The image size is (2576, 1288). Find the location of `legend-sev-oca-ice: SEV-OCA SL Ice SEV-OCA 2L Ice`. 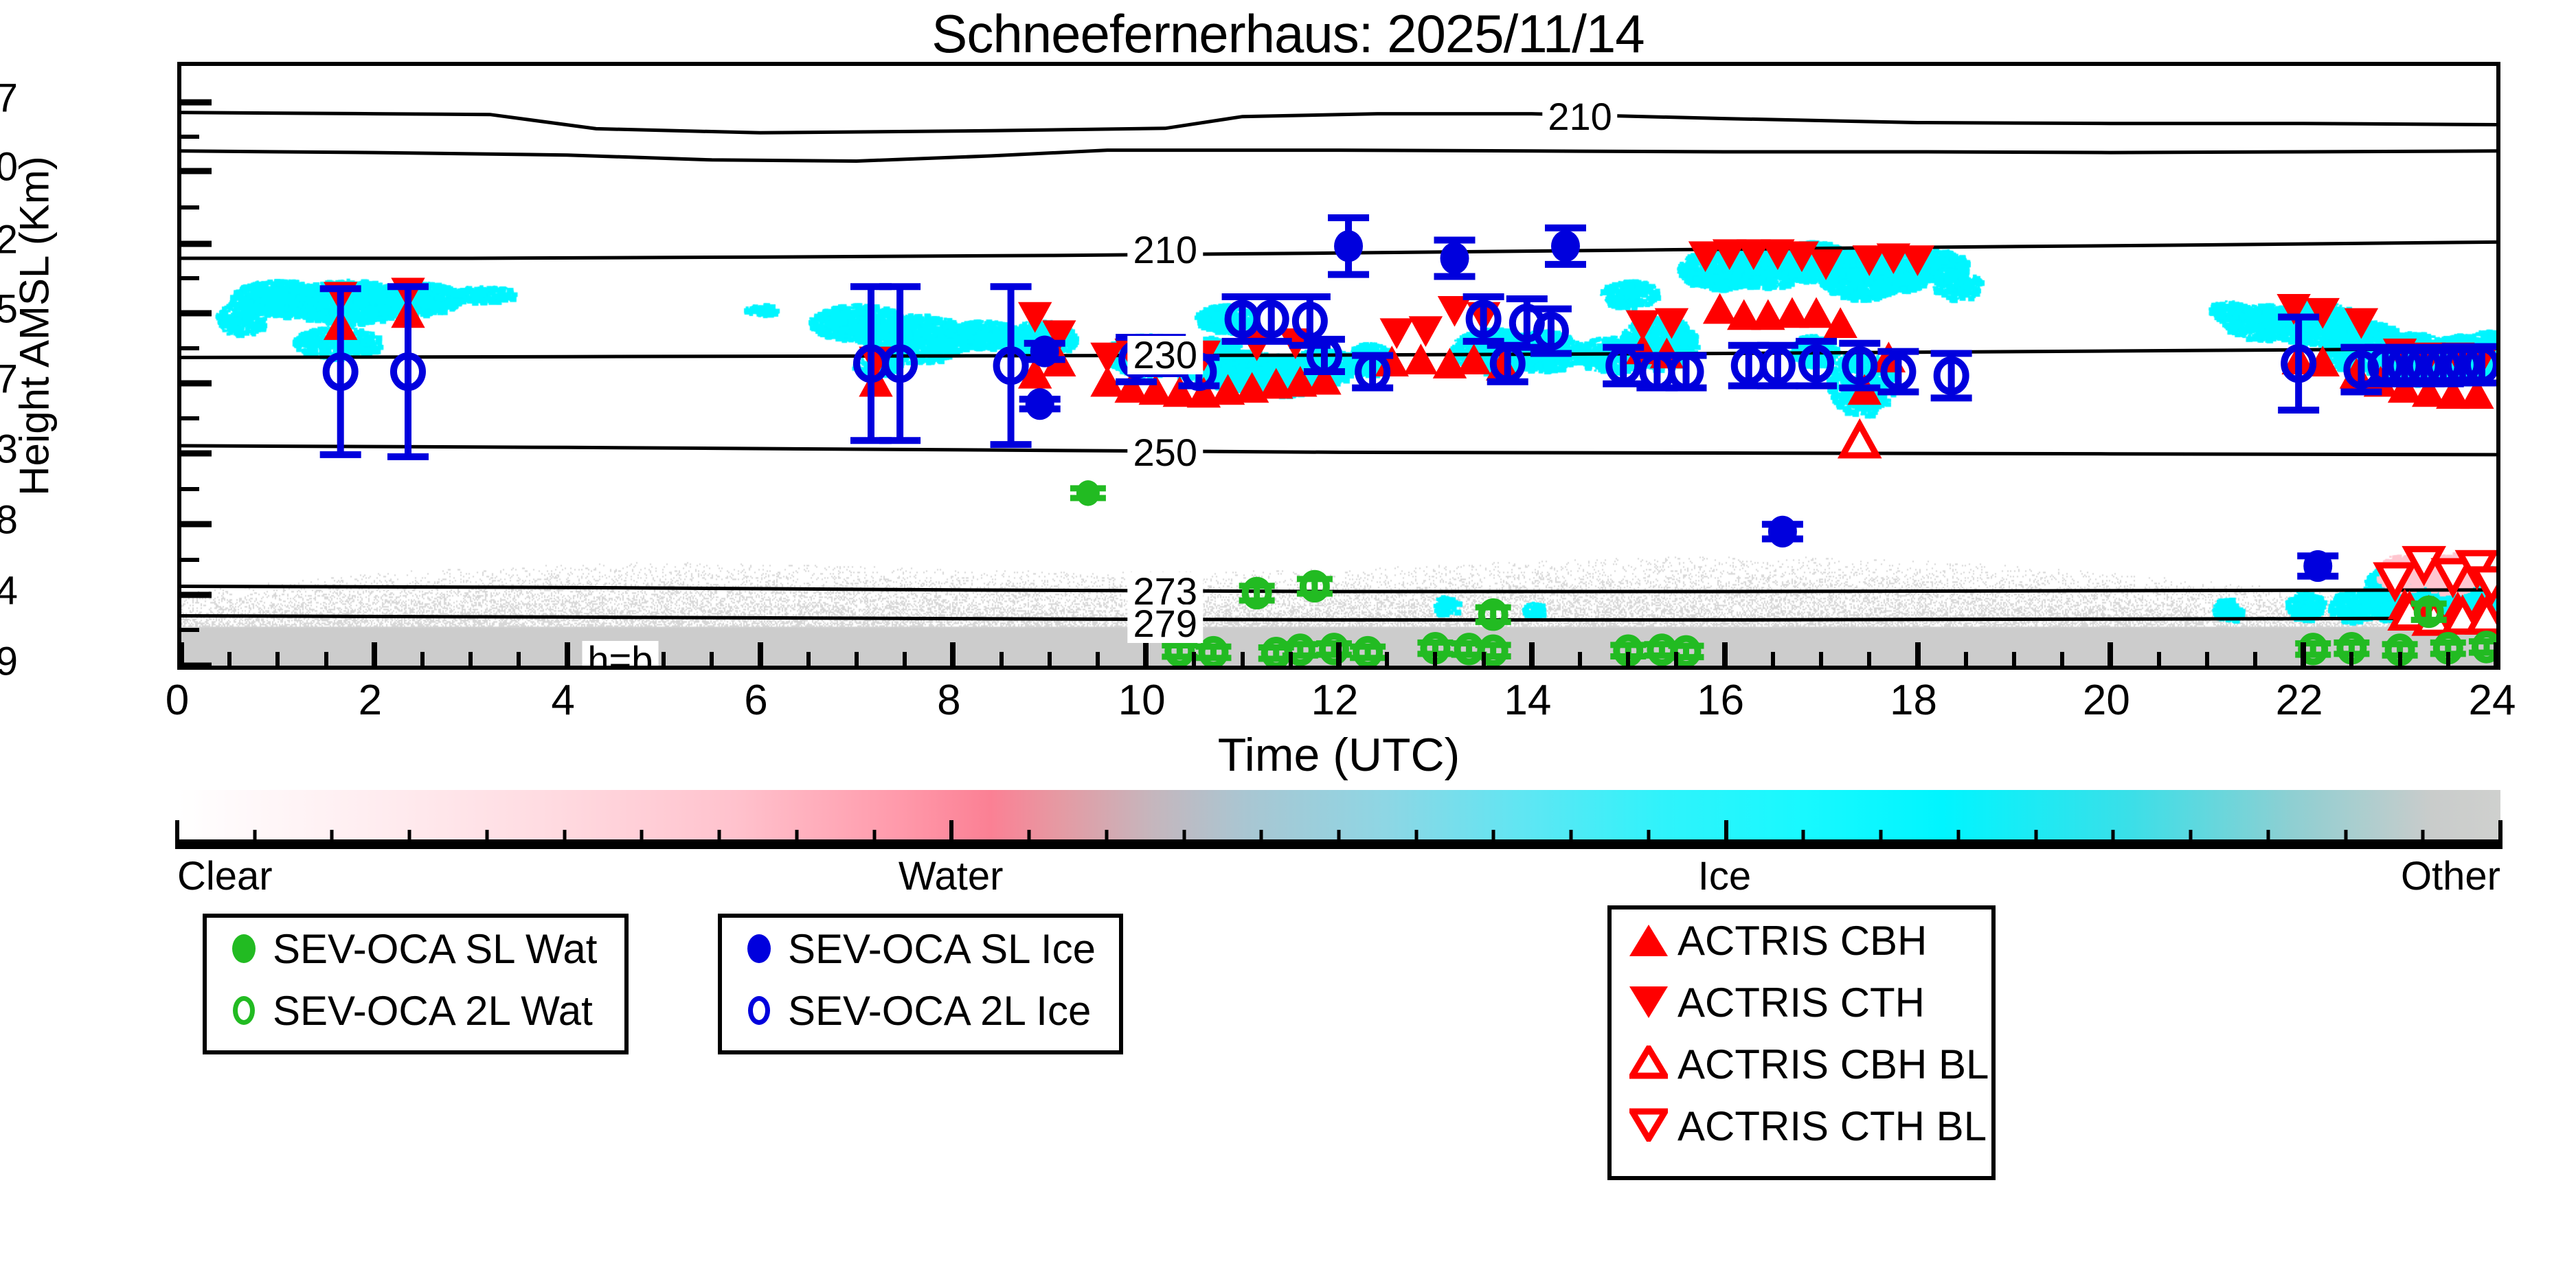

legend-sev-oca-ice: SEV-OCA SL Ice SEV-OCA 2L Ice is located at coordinates (920, 984).